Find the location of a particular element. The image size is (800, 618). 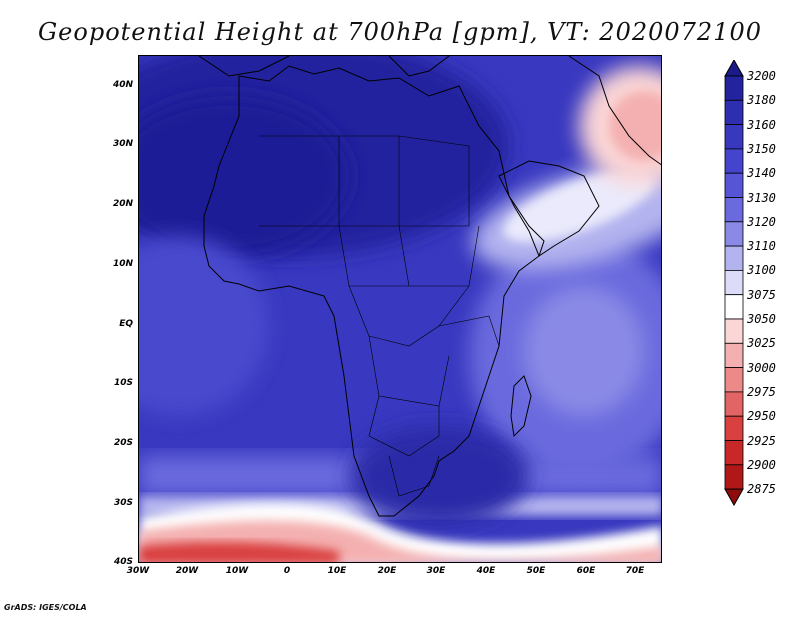

colorbar-label: 3025 is located at coordinates (761, 343).